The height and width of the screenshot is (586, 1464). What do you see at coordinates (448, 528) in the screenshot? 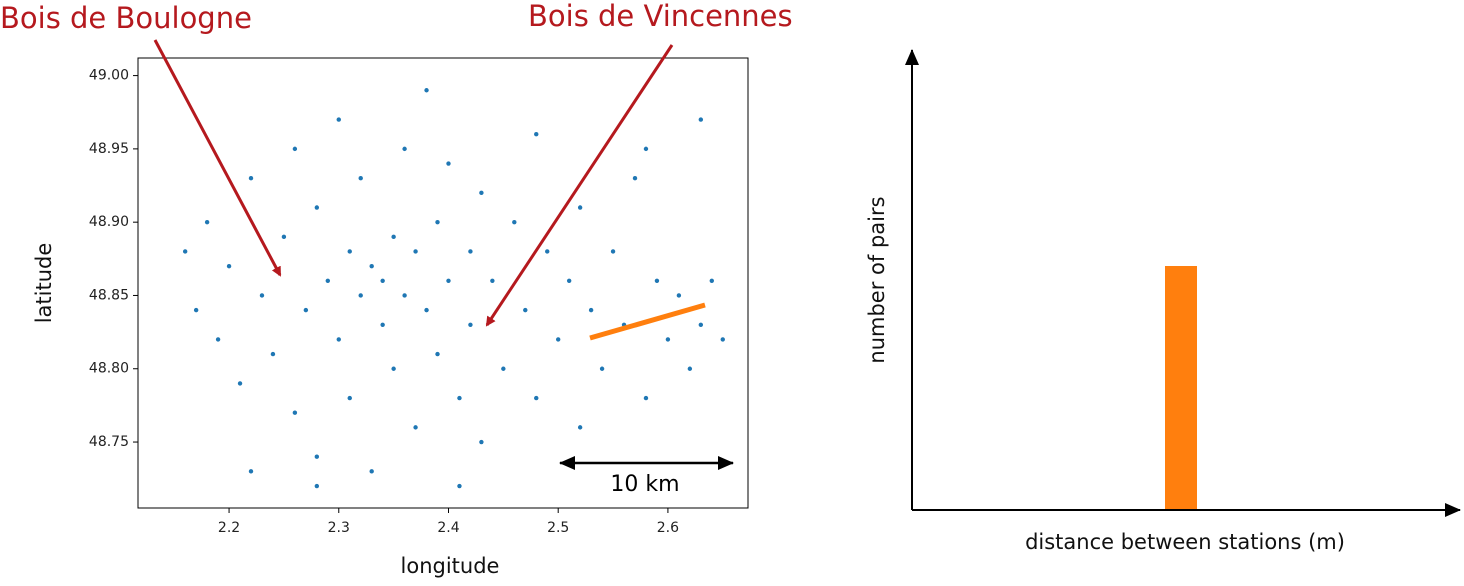
I see `x-tick-label: 2.4` at bounding box center [448, 528].